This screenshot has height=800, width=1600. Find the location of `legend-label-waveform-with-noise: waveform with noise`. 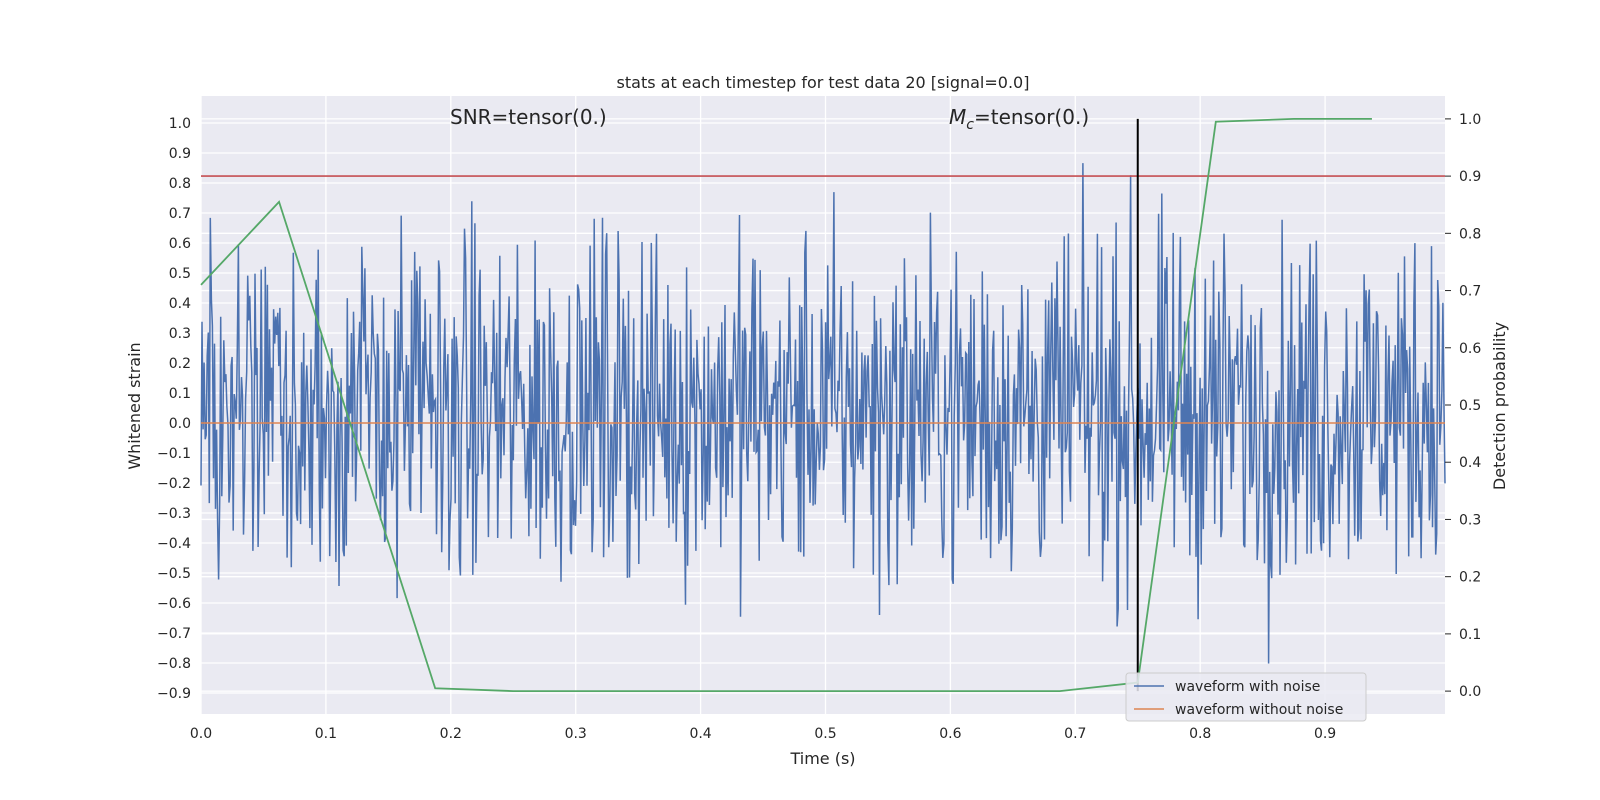

legend-label-waveform-with-noise: waveform with noise is located at coordinates (1247, 687).